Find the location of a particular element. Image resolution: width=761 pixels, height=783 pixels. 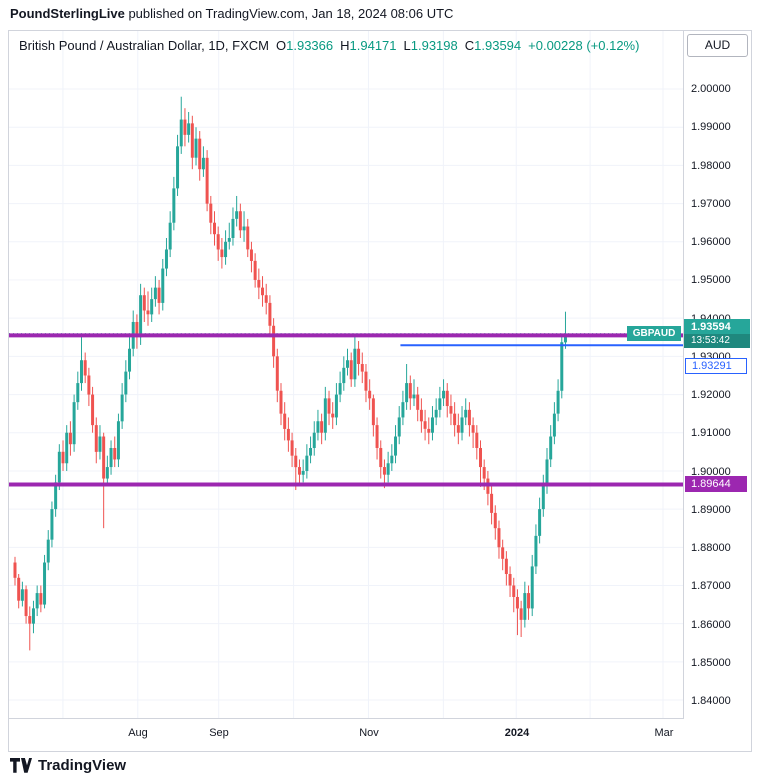

time-axis: Aug Sep Nov 2024 Mar is located at coordinates (346, 735).